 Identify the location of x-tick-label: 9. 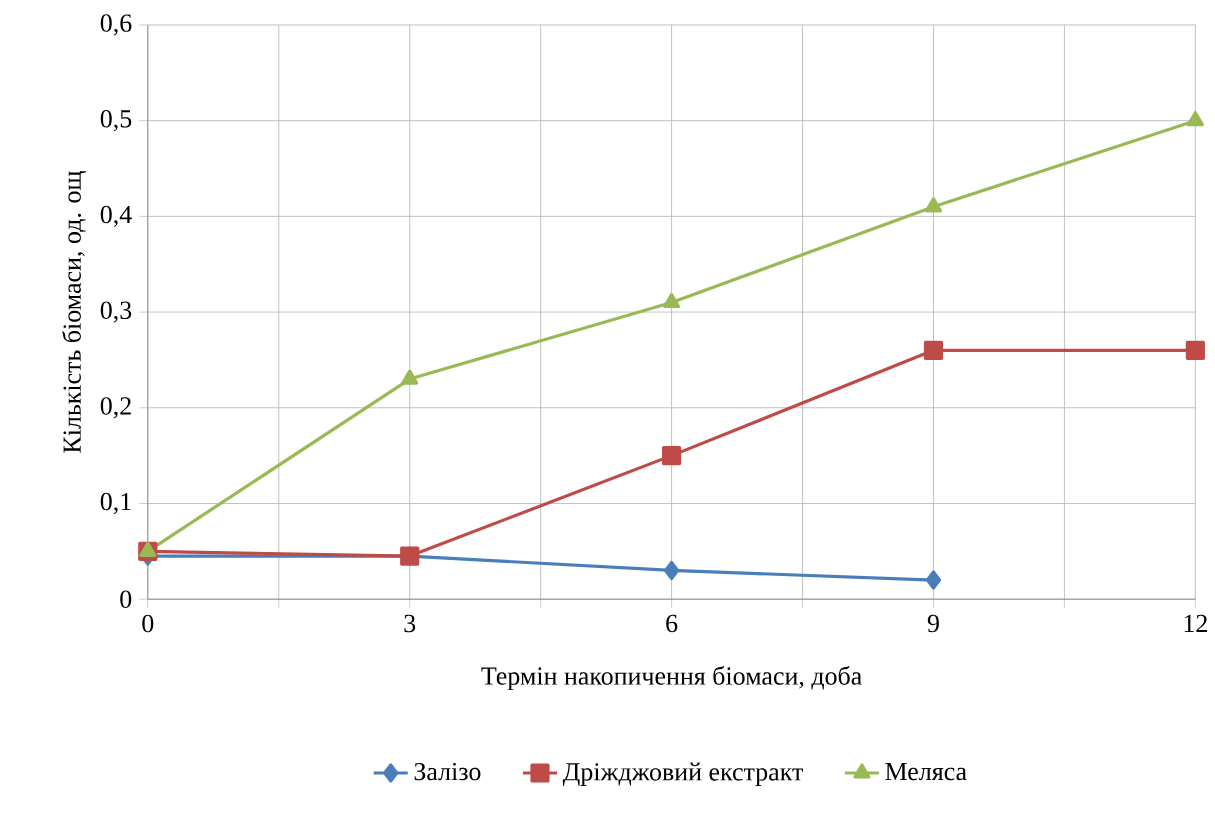
(933, 623).